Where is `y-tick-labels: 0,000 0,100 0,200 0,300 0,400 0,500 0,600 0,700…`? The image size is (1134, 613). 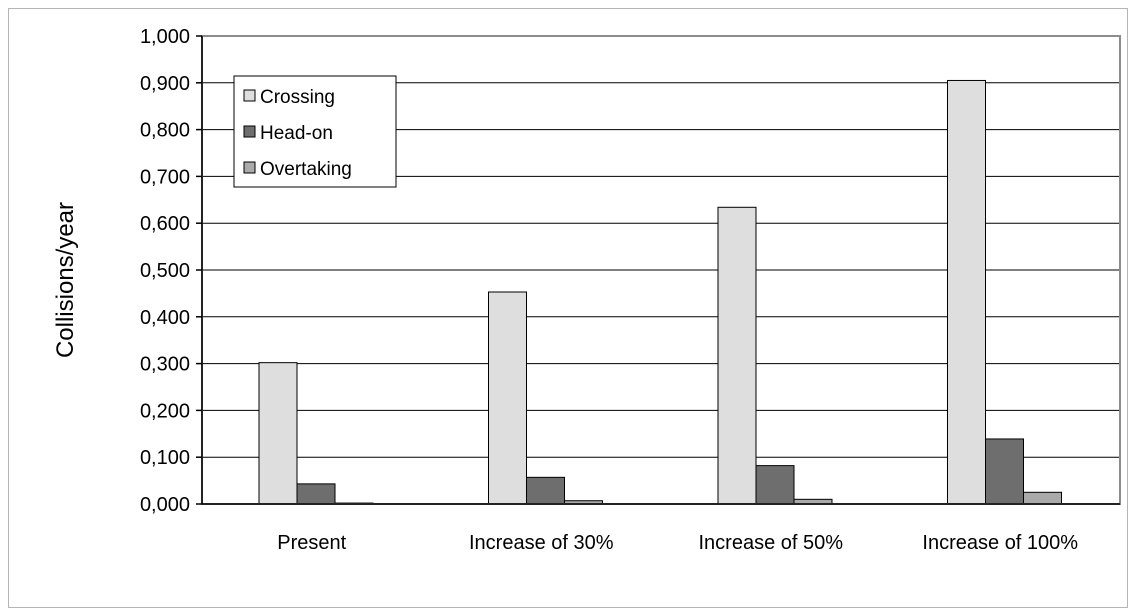 y-tick-labels: 0,000 0,100 0,200 0,300 0,400 0,500 0,600 0,700… is located at coordinates (165, 271).